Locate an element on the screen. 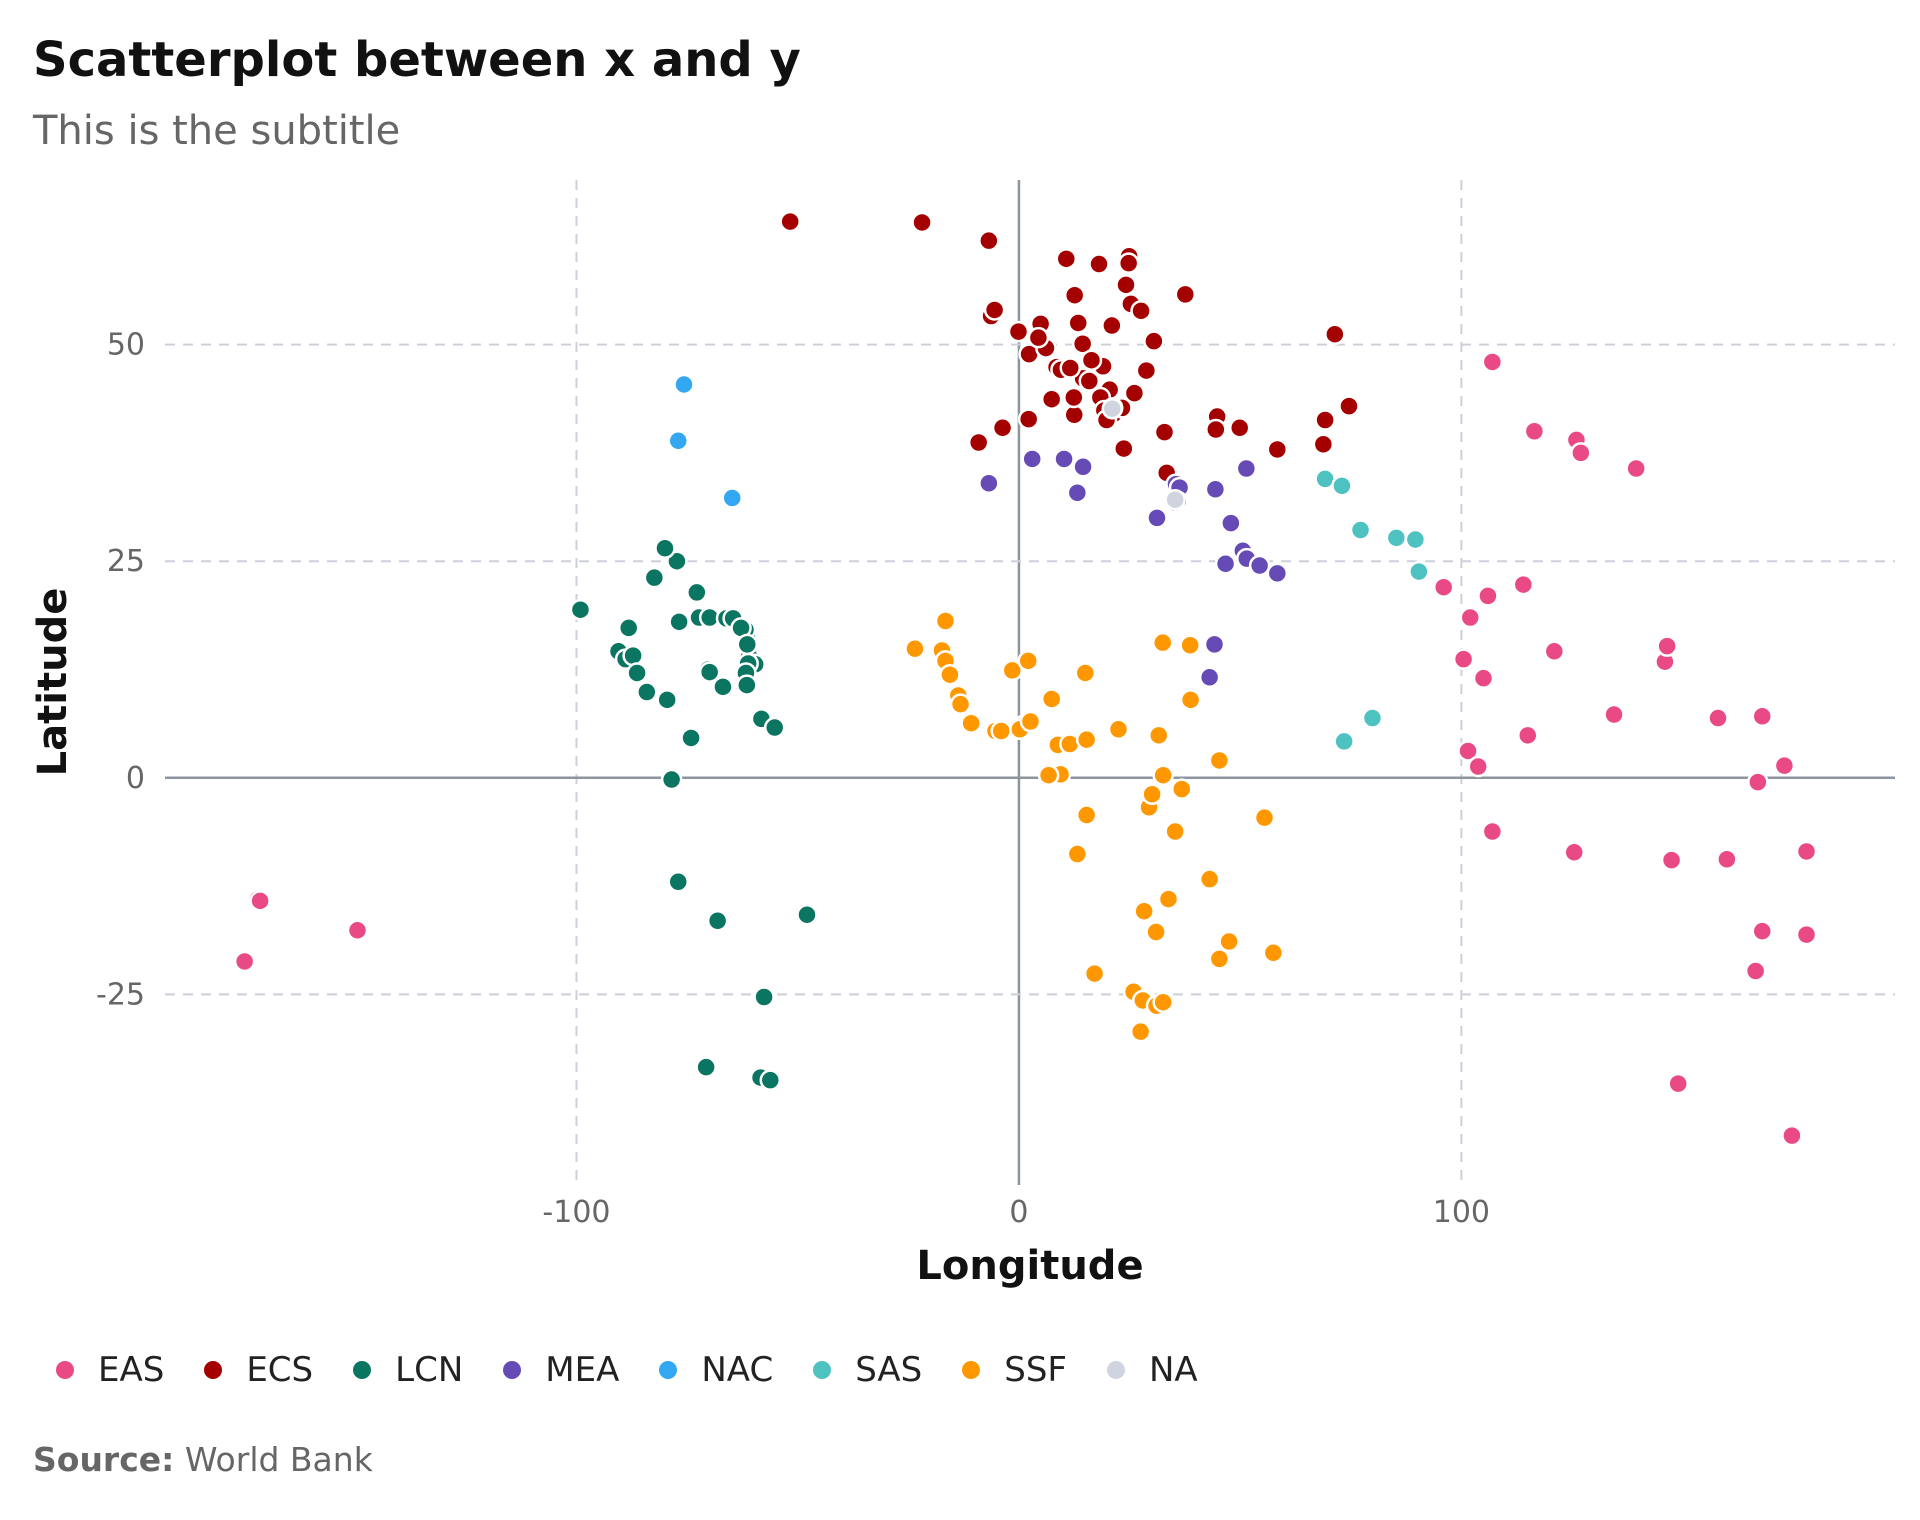  source-note: Source: World Bank is located at coordinates (203, 1459).